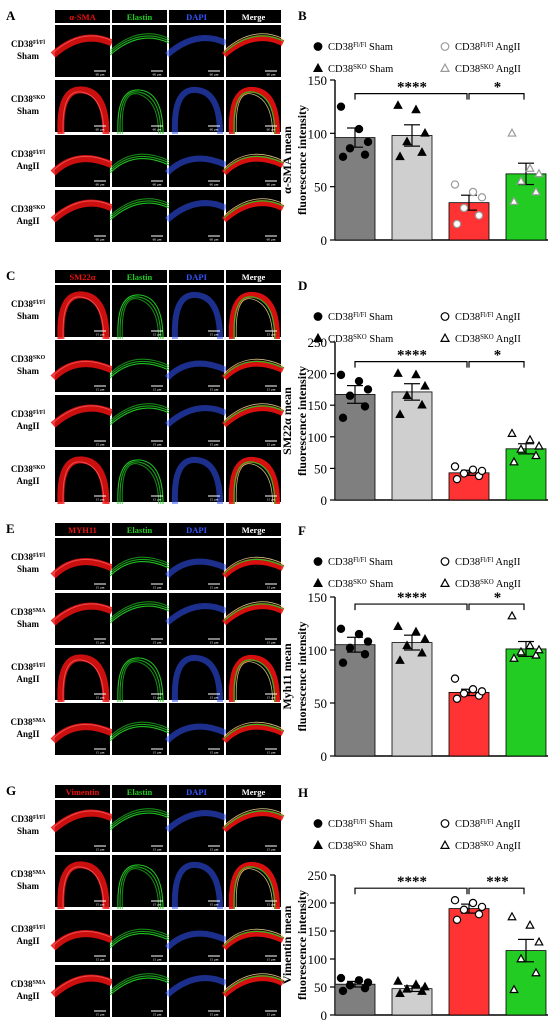 The height and width of the screenshot is (1027, 550). What do you see at coordinates (303, 792) in the screenshot?
I see `panel-letter: H` at bounding box center [303, 792].